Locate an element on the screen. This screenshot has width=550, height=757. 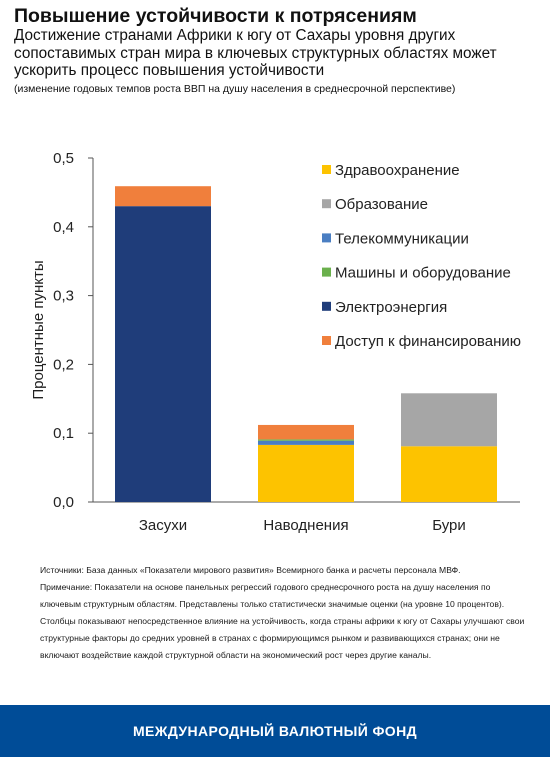
x-category-label: Засухи is located at coordinates (163, 525).